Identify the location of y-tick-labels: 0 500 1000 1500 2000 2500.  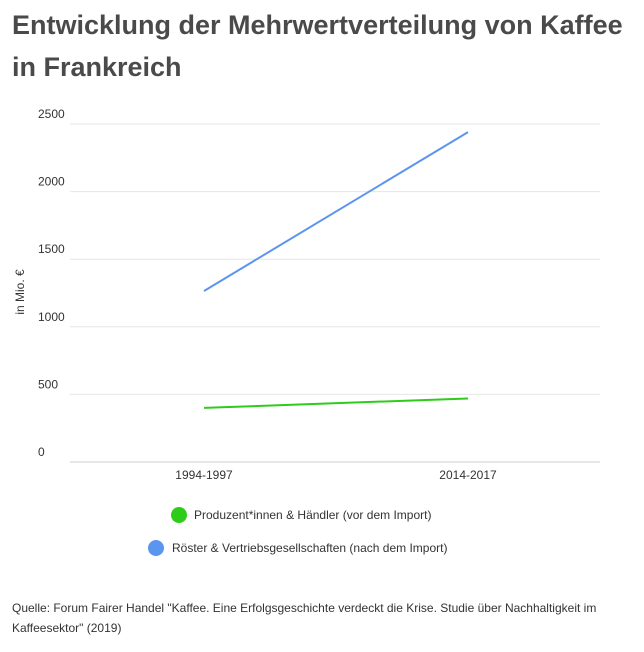
(51, 283).